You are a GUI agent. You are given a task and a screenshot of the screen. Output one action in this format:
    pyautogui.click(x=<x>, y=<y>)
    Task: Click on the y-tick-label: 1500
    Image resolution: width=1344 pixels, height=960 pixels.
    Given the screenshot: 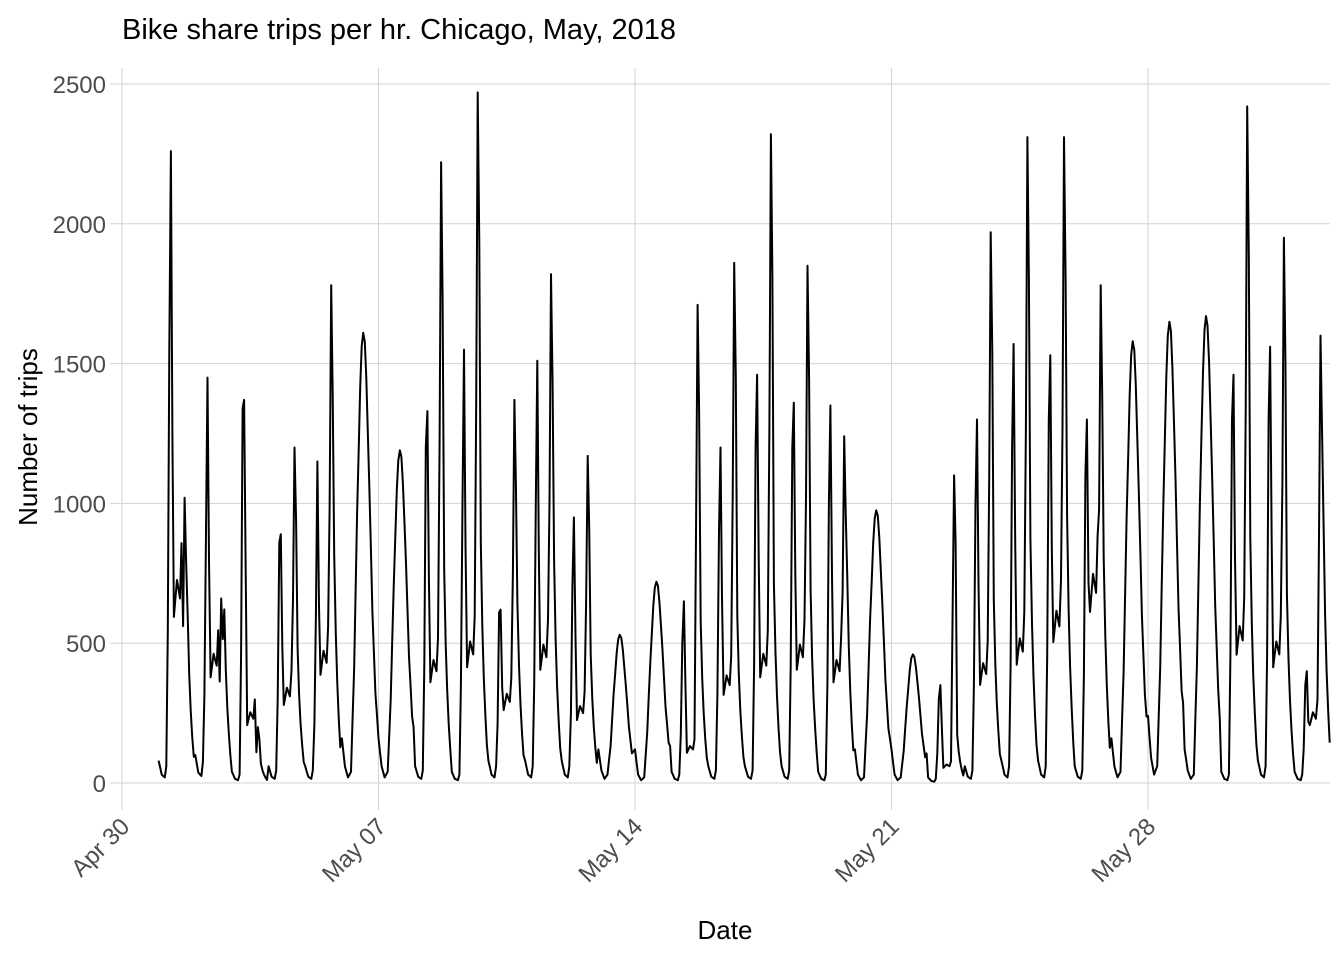 What is the action you would take?
    pyautogui.click(x=79, y=365)
    